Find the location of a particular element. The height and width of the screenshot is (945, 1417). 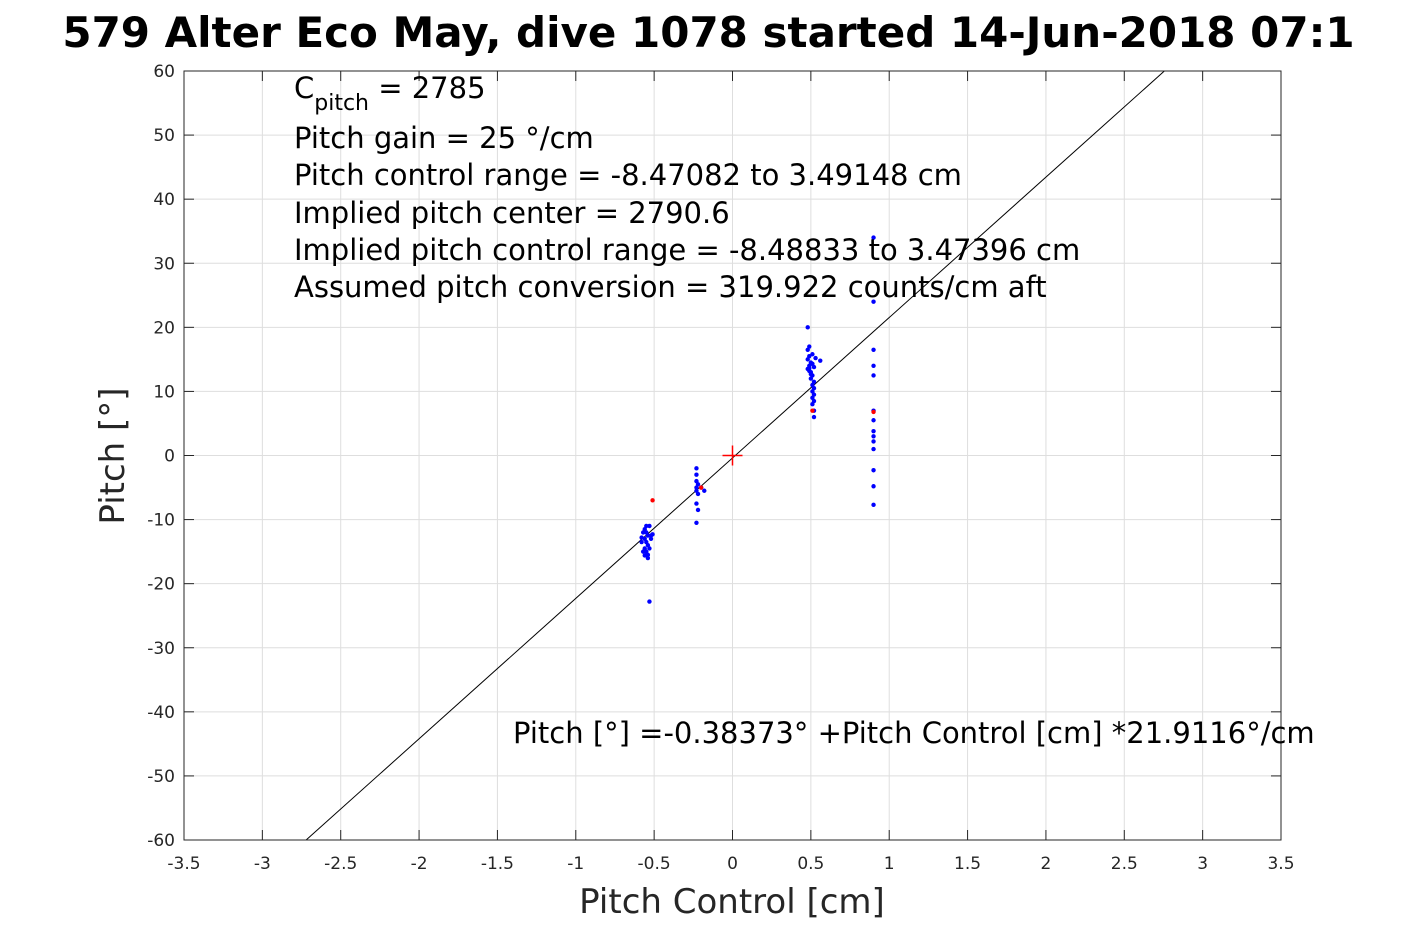

x-tick-label: -0.5 is located at coordinates (654, 864).